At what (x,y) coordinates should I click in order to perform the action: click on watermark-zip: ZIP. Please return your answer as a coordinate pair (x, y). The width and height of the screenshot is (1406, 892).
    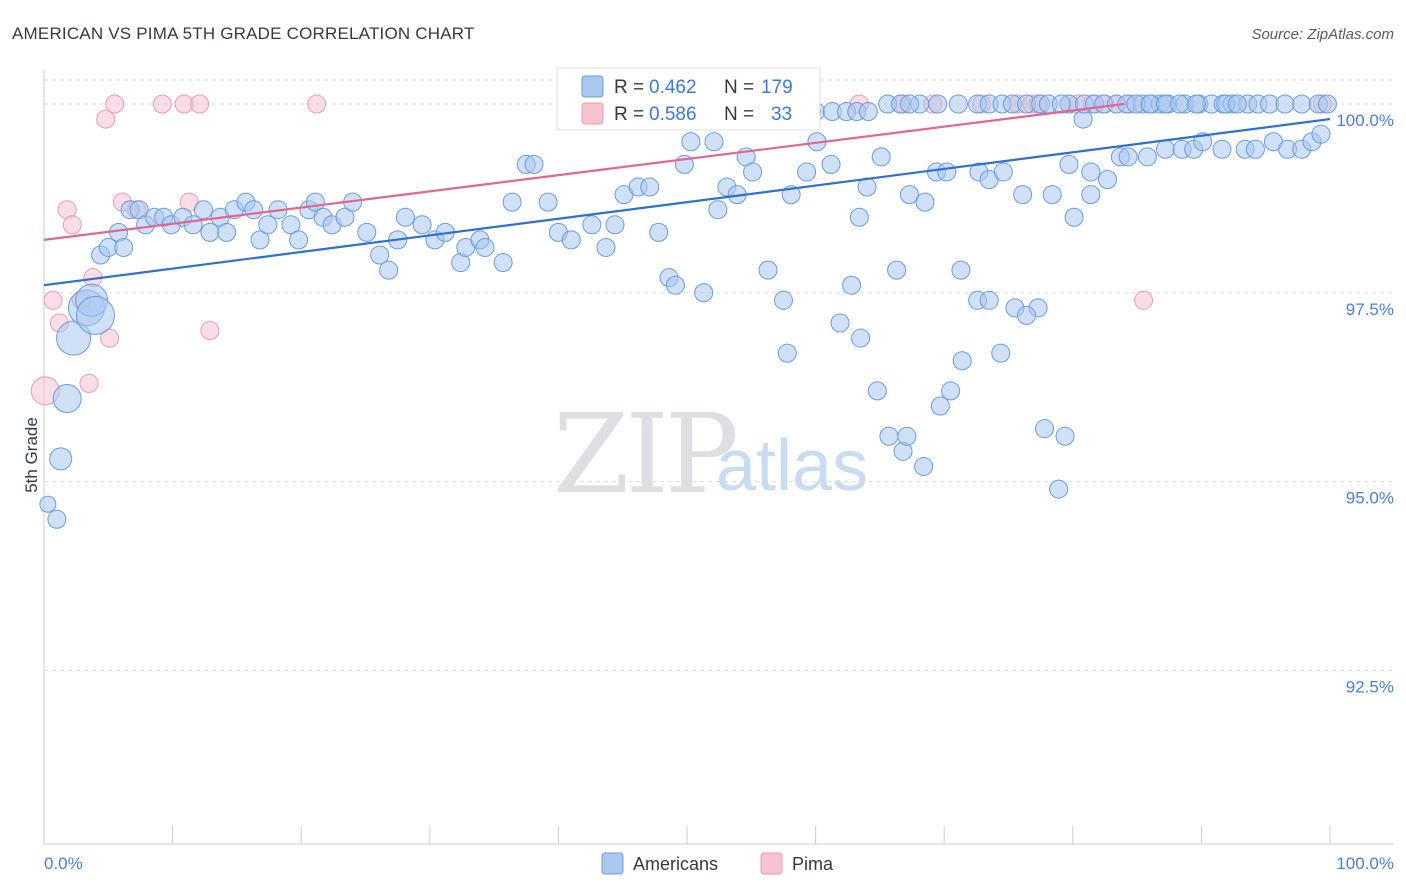
    Looking at the image, I should click on (644, 454).